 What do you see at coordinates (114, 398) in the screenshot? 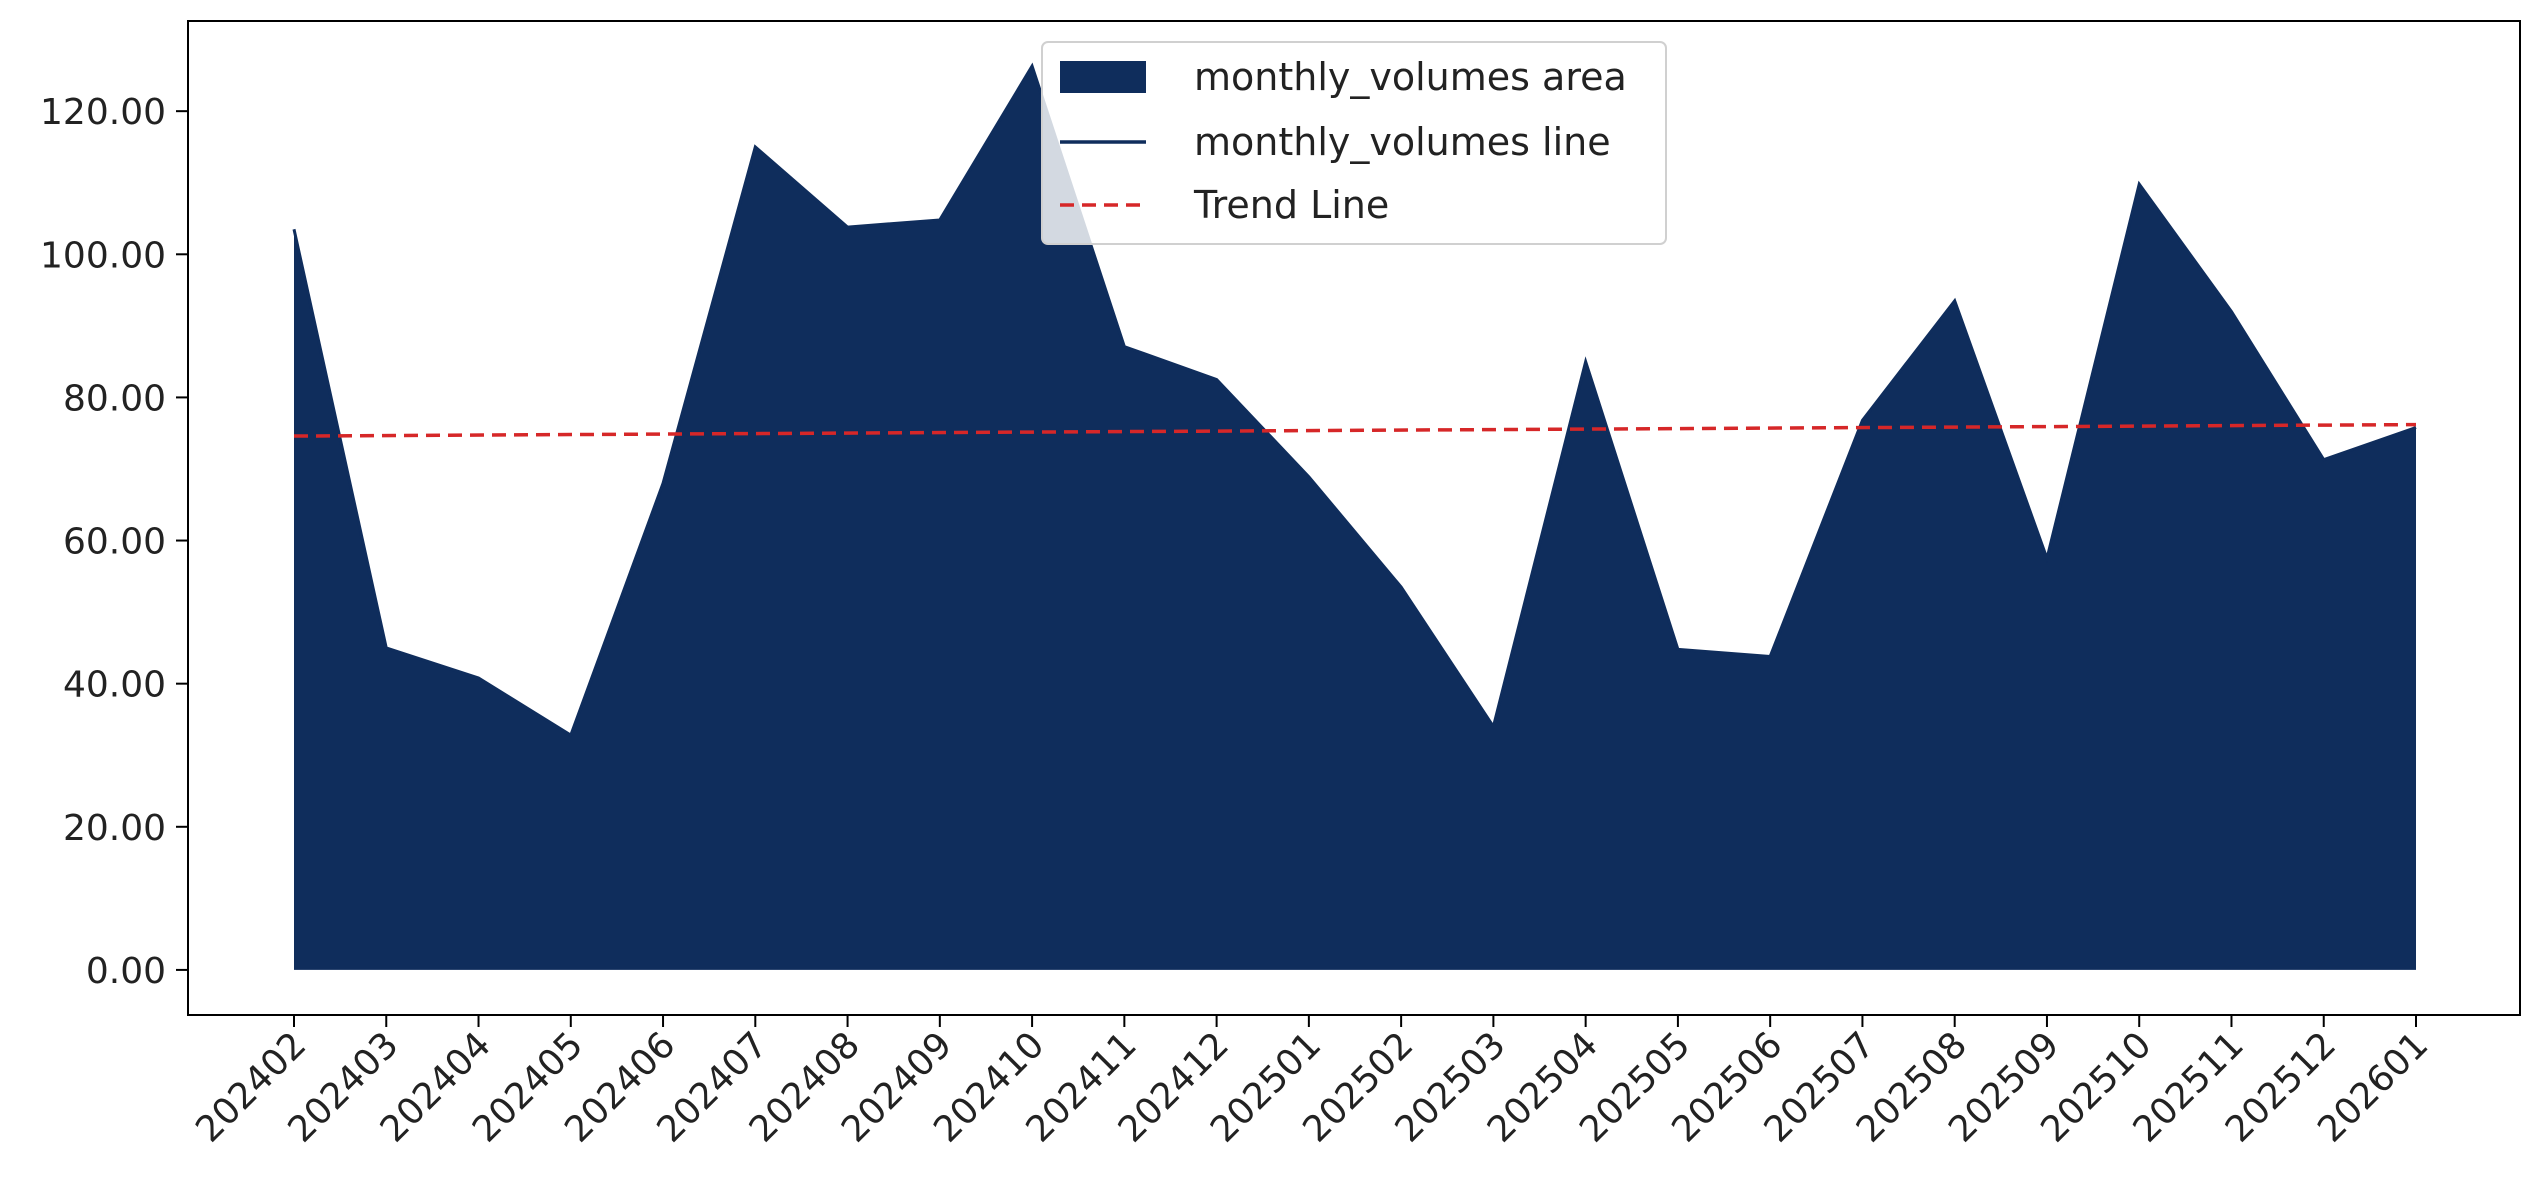
I see `y-tick-label: 80.00` at bounding box center [114, 398].